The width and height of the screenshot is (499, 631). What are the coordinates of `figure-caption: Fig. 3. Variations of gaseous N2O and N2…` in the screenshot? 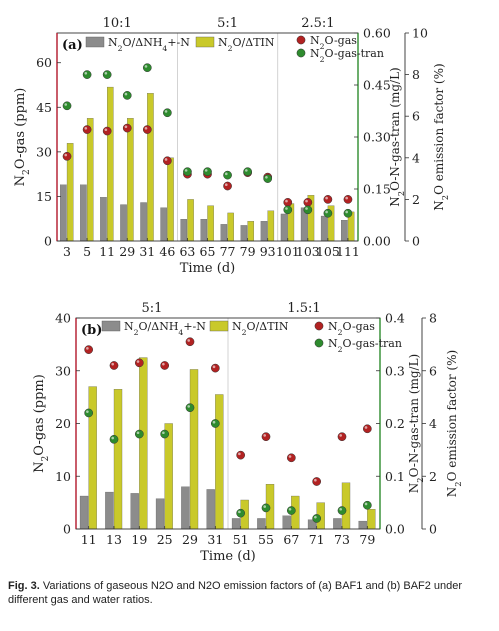 It's located at (249, 593).